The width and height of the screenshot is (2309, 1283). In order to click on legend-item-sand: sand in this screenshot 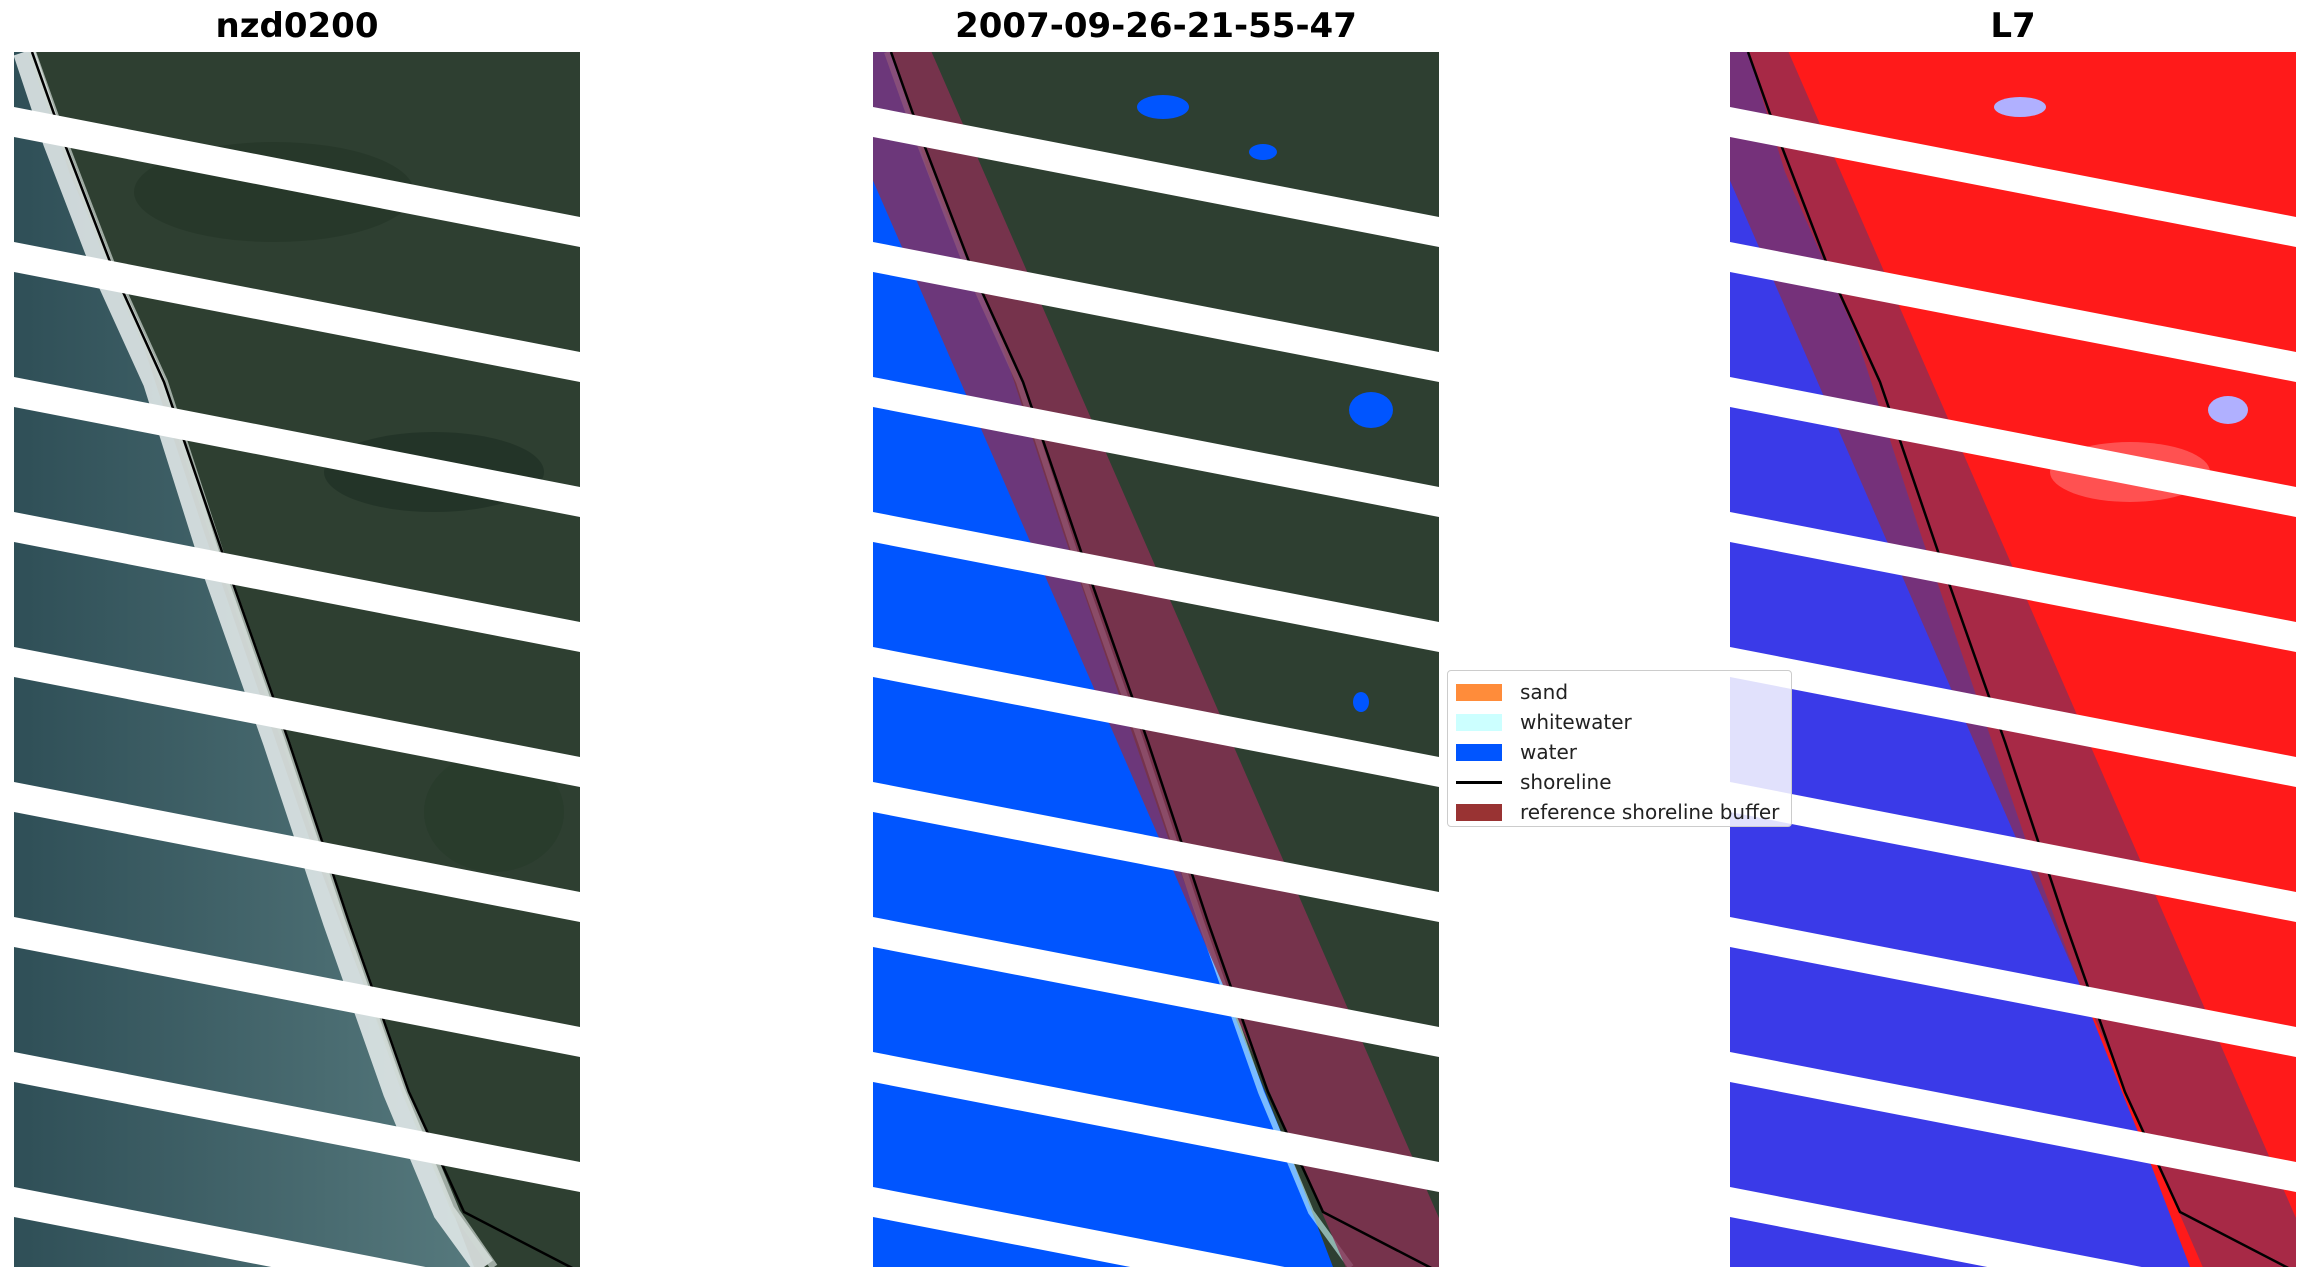, I will do `click(1619, 692)`.